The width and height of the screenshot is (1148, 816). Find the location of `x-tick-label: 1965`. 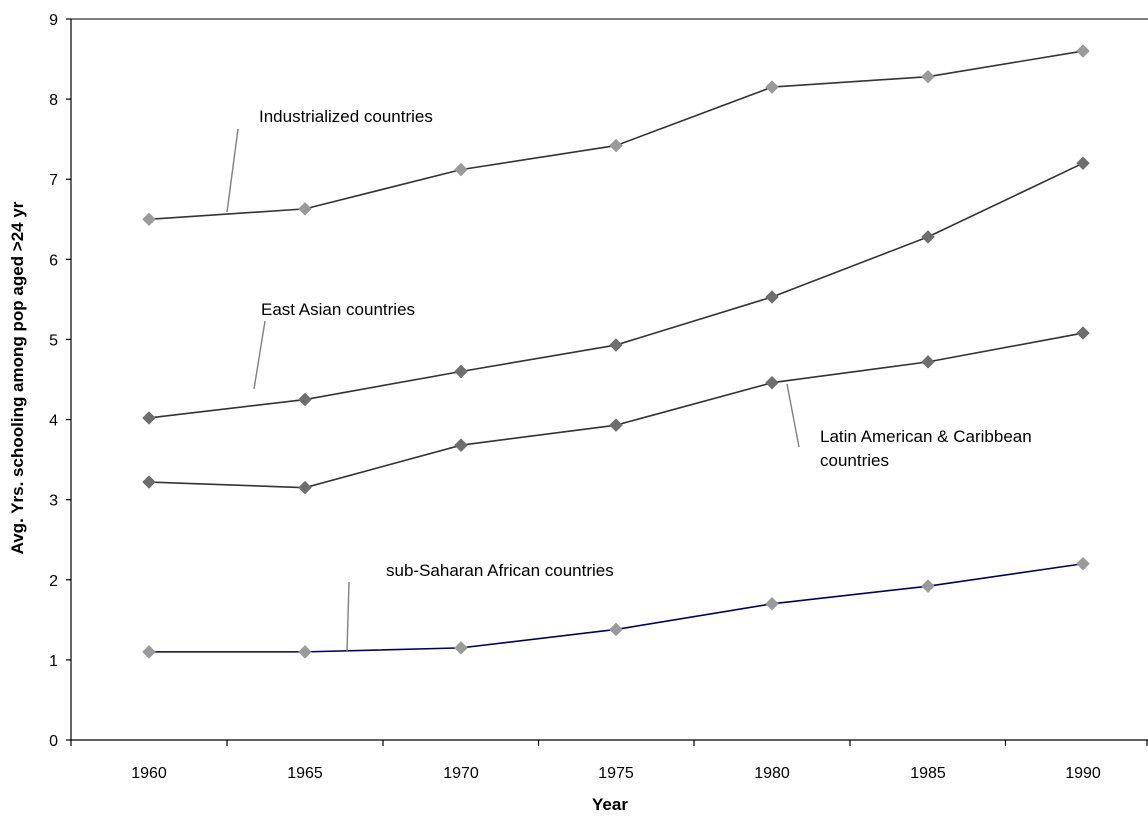

x-tick-label: 1965 is located at coordinates (305, 773).